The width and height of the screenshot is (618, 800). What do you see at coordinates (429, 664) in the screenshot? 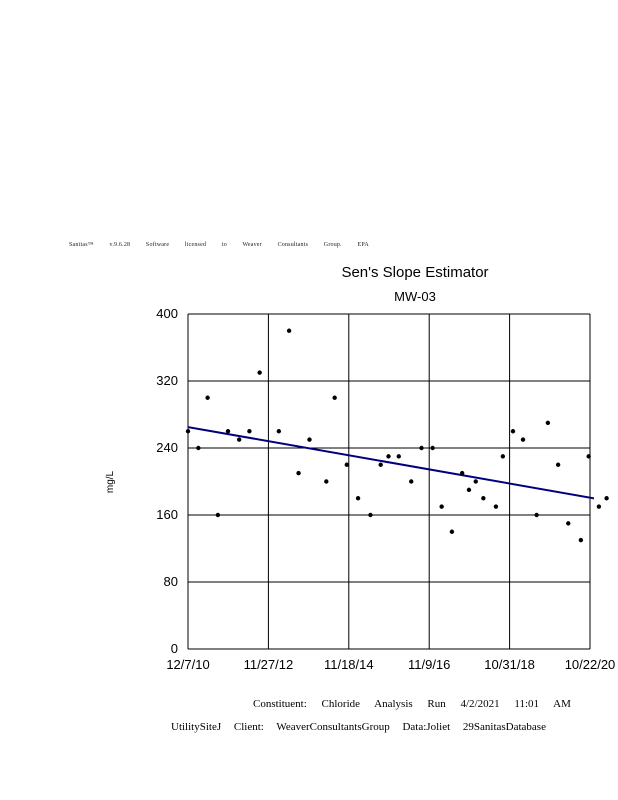
I see `x-tick-label: 11/9/16` at bounding box center [429, 664].